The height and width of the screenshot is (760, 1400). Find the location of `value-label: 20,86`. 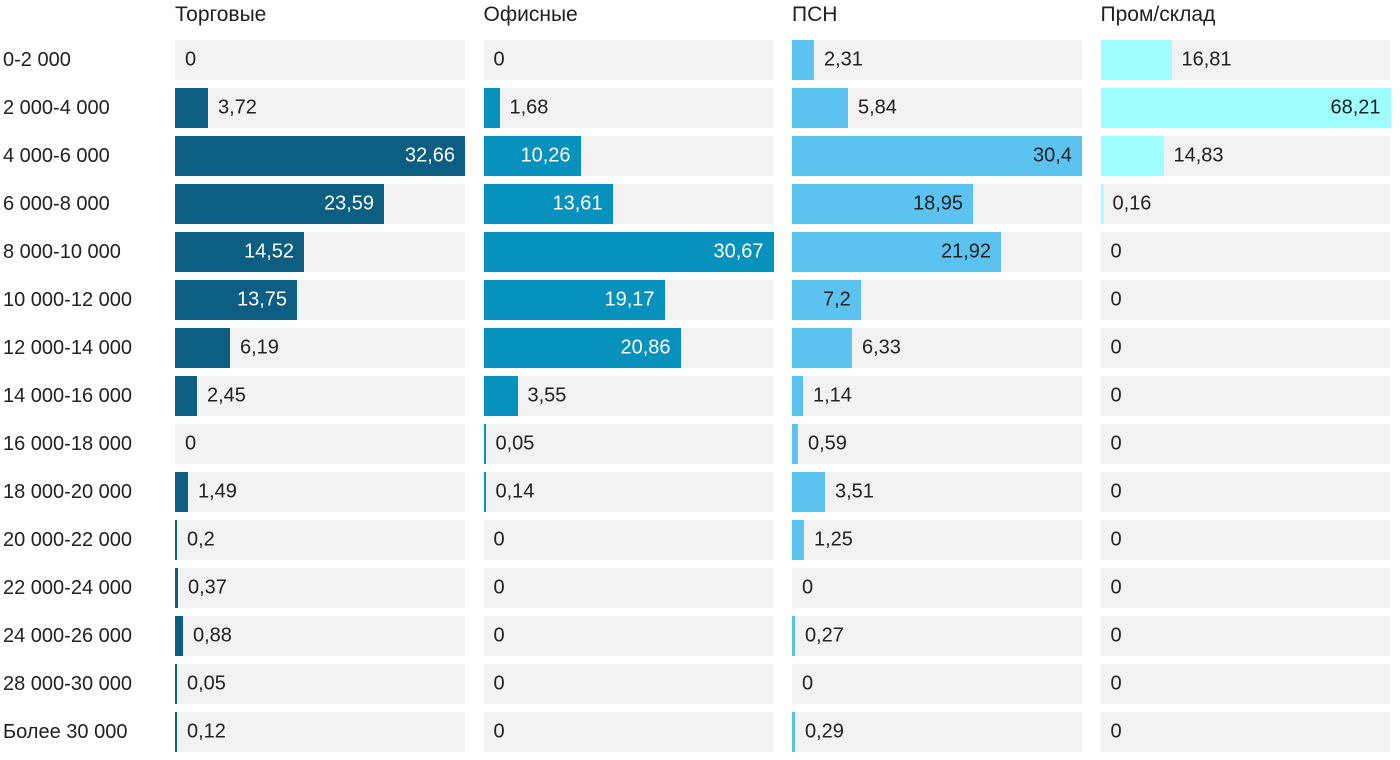

value-label: 20,86 is located at coordinates (645, 347).